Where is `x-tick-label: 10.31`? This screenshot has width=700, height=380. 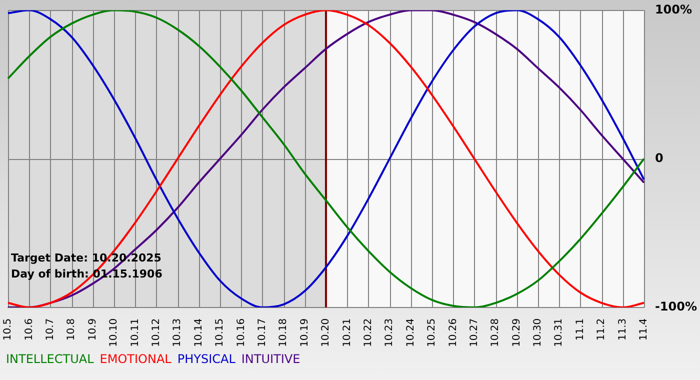 x-tick-label: 10.31 is located at coordinates (559, 333).